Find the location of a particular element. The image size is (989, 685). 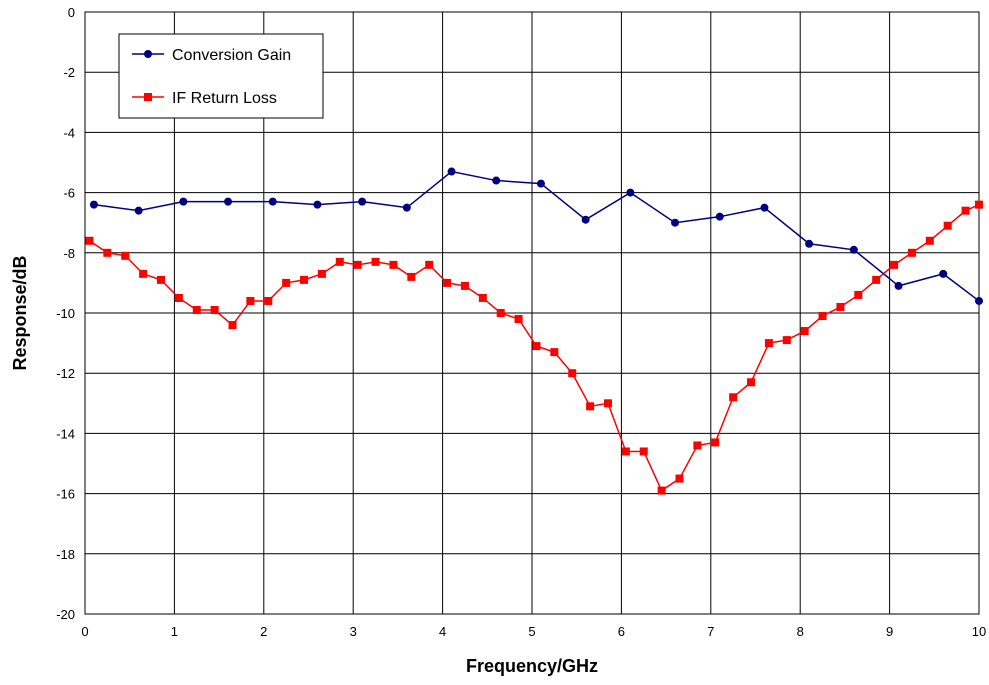

x-tick-label: 4 is located at coordinates (442, 631).